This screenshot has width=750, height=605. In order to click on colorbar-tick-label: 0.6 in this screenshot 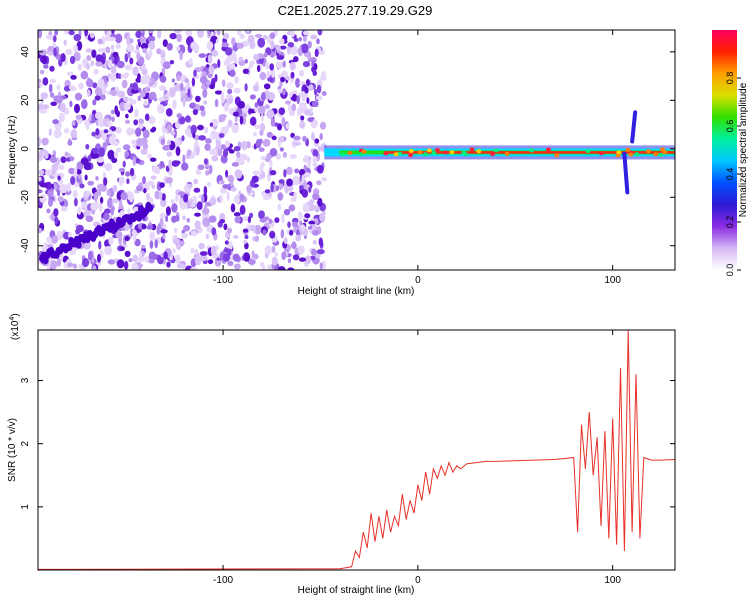, I will do `click(730, 126)`.